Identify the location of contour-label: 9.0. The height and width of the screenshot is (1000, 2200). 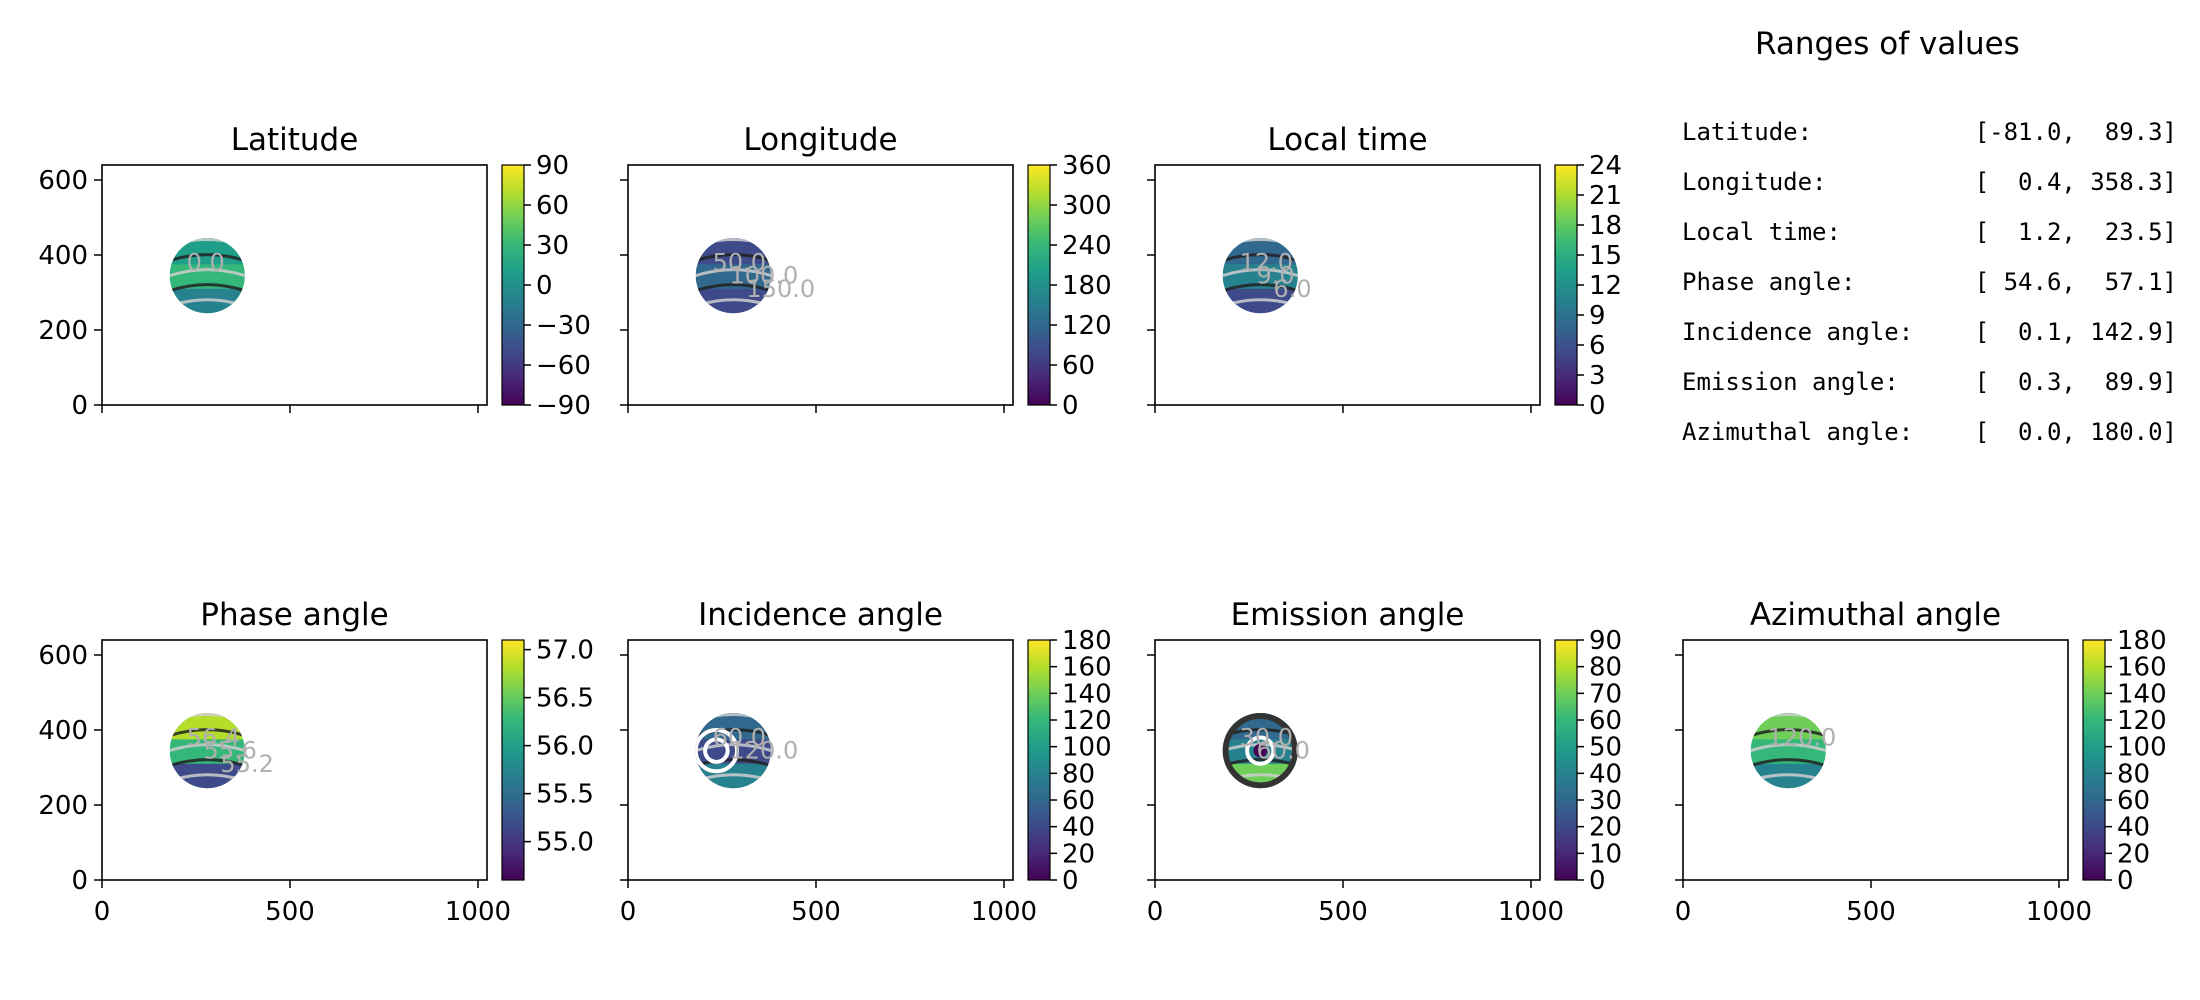
(1276, 276).